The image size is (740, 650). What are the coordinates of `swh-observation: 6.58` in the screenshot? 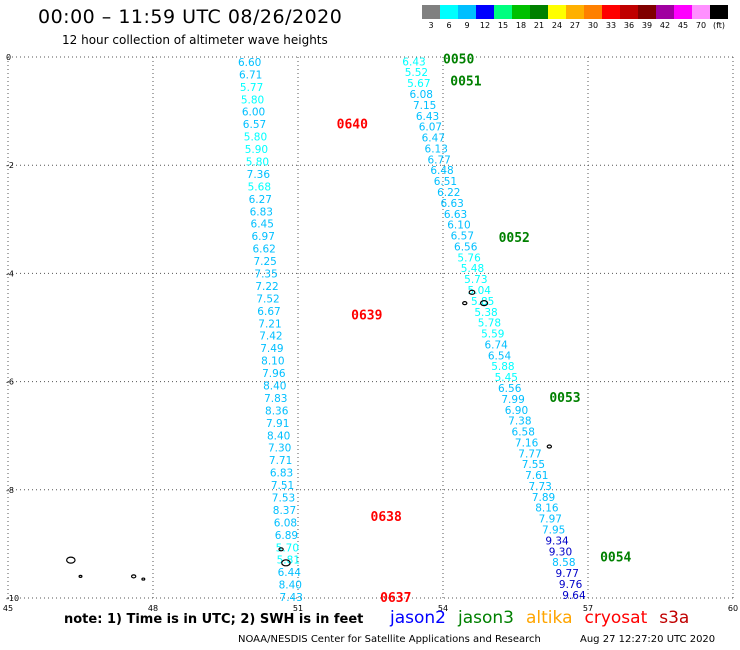 It's located at (523, 433).